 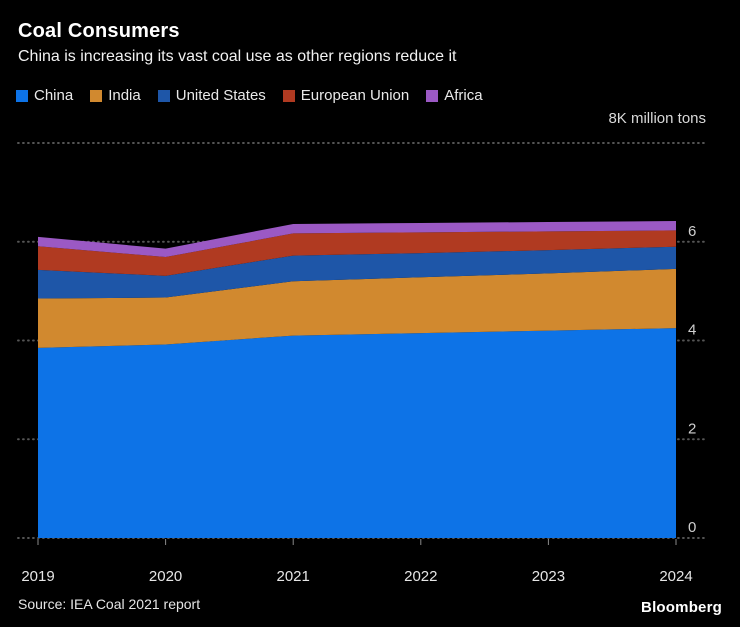 What do you see at coordinates (357, 308) in the screenshot?
I see `area-india` at bounding box center [357, 308].